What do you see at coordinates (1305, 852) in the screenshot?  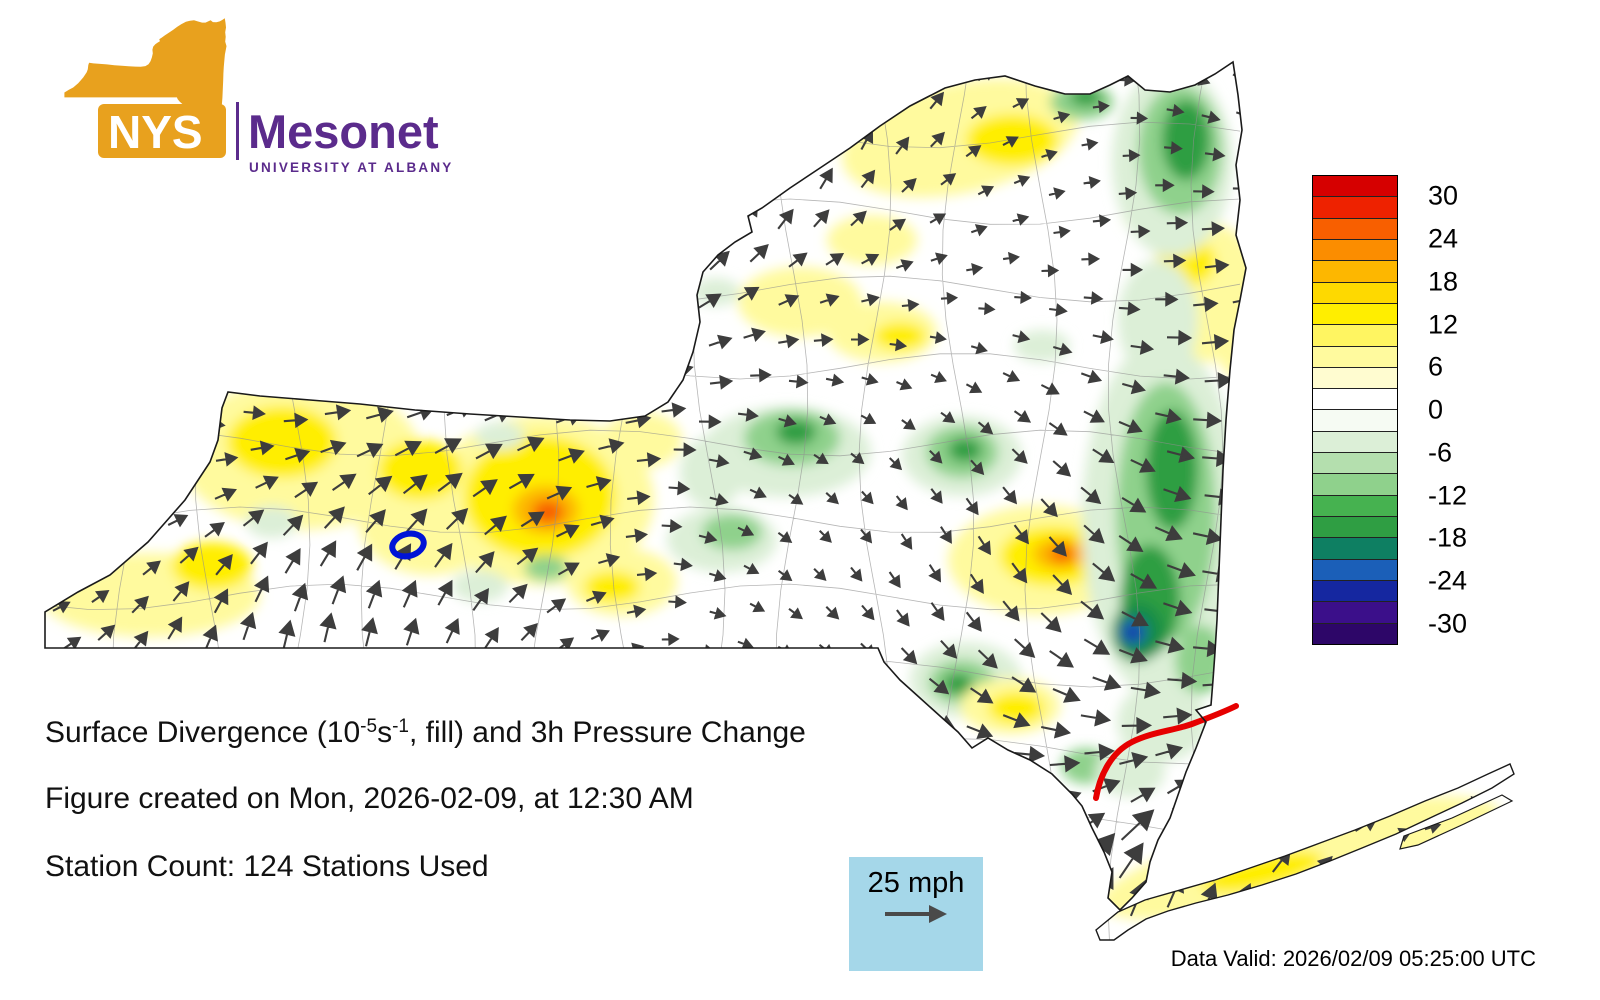 I see `long-island-outline` at bounding box center [1305, 852].